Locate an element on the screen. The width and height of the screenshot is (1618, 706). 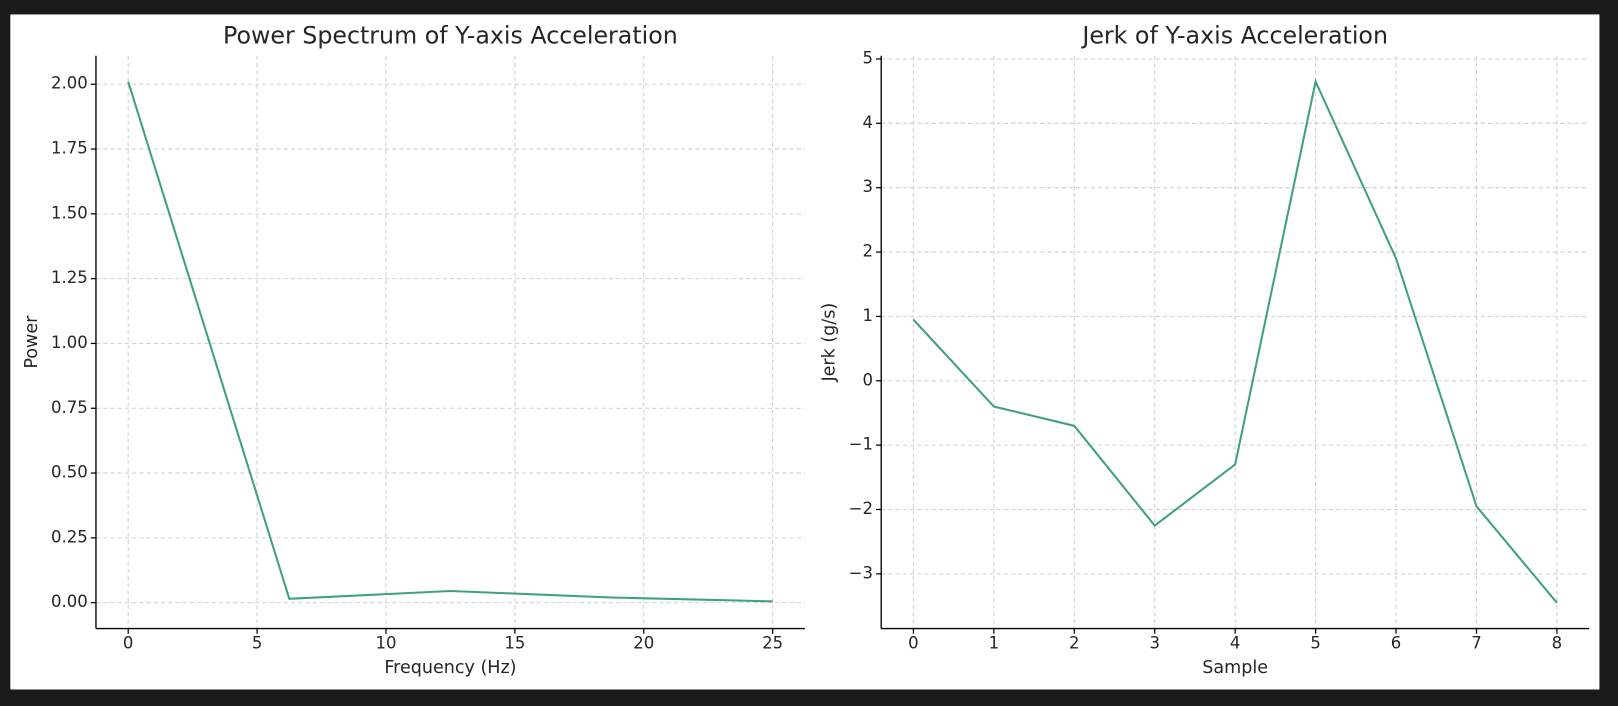
y-tick-label: 1.75 is located at coordinates (69, 148).